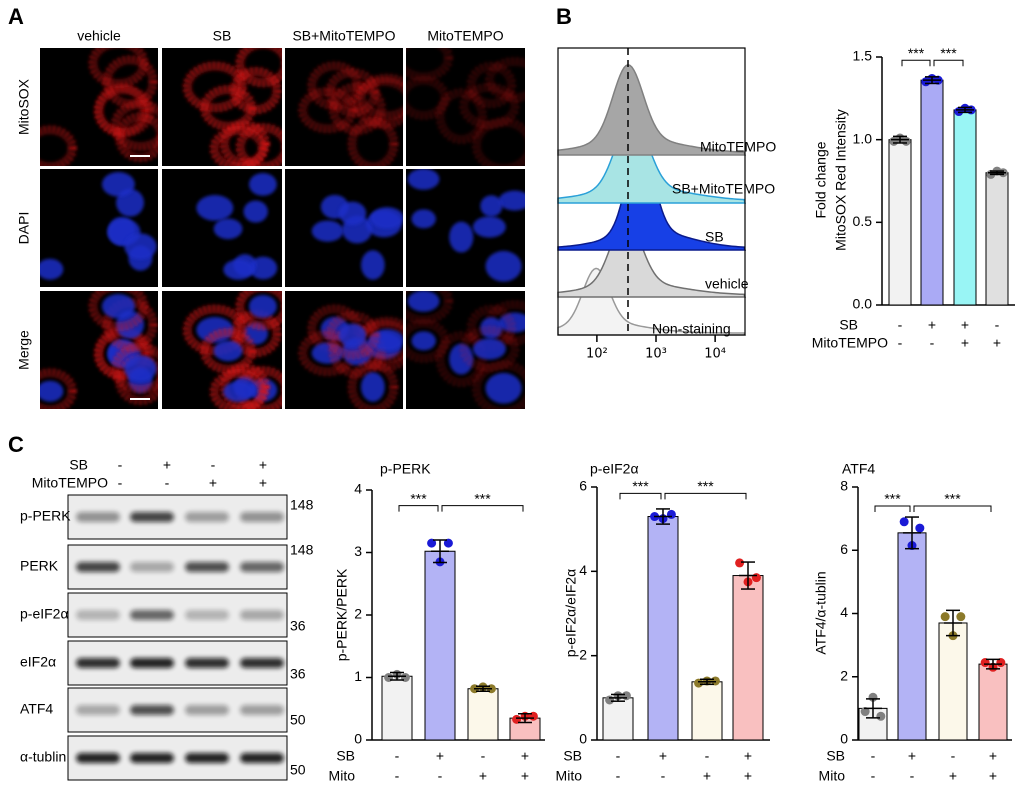 The image size is (1020, 787). What do you see at coordinates (70, 483) in the screenshot?
I see `treatment-label: MitoTEMPO` at bounding box center [70, 483].